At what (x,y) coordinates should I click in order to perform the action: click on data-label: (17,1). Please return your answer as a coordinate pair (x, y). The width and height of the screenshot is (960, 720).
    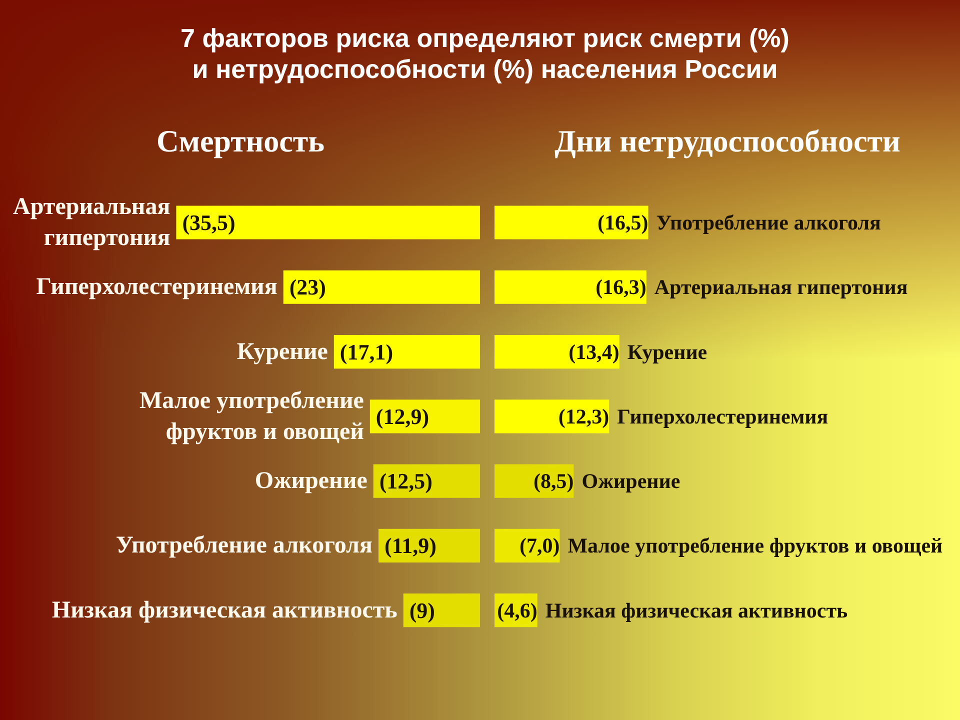
    Looking at the image, I should click on (367, 351).